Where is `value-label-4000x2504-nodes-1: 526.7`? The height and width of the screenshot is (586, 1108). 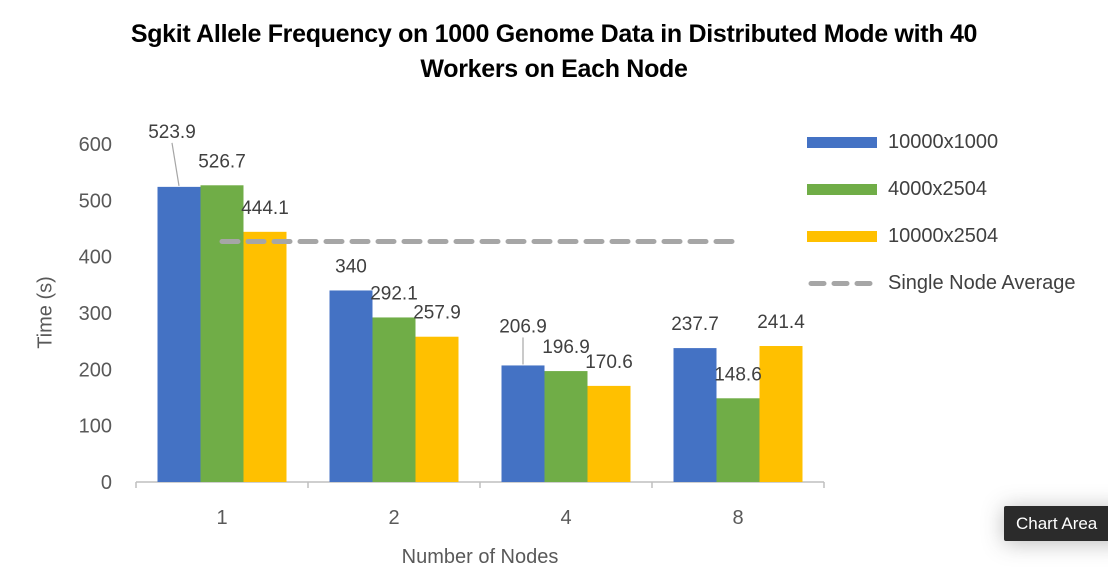
value-label-4000x2504-nodes-1: 526.7 is located at coordinates (222, 161).